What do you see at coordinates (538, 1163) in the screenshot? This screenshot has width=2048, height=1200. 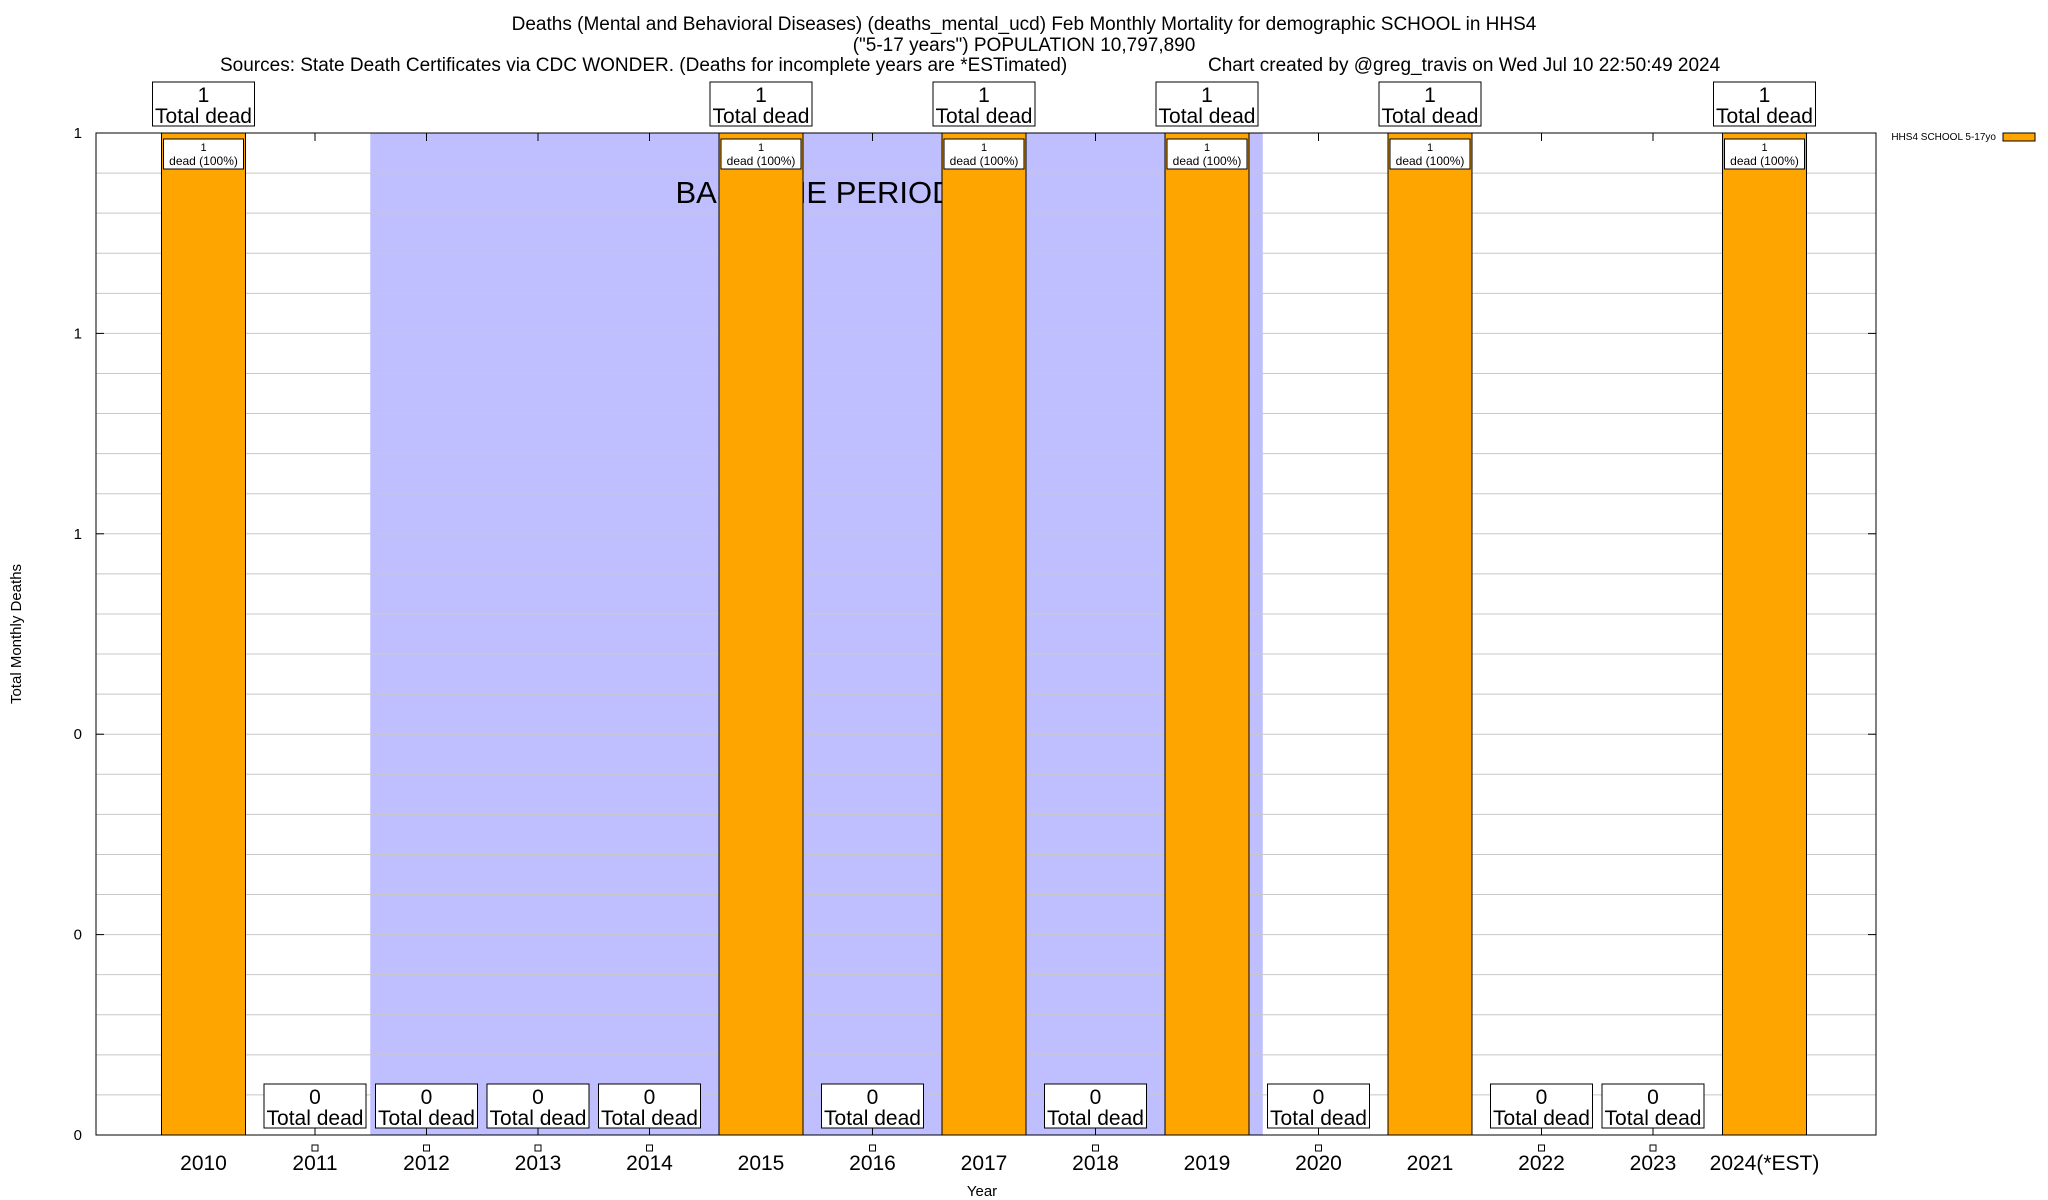 I see `x-tick-label: 2013` at bounding box center [538, 1163].